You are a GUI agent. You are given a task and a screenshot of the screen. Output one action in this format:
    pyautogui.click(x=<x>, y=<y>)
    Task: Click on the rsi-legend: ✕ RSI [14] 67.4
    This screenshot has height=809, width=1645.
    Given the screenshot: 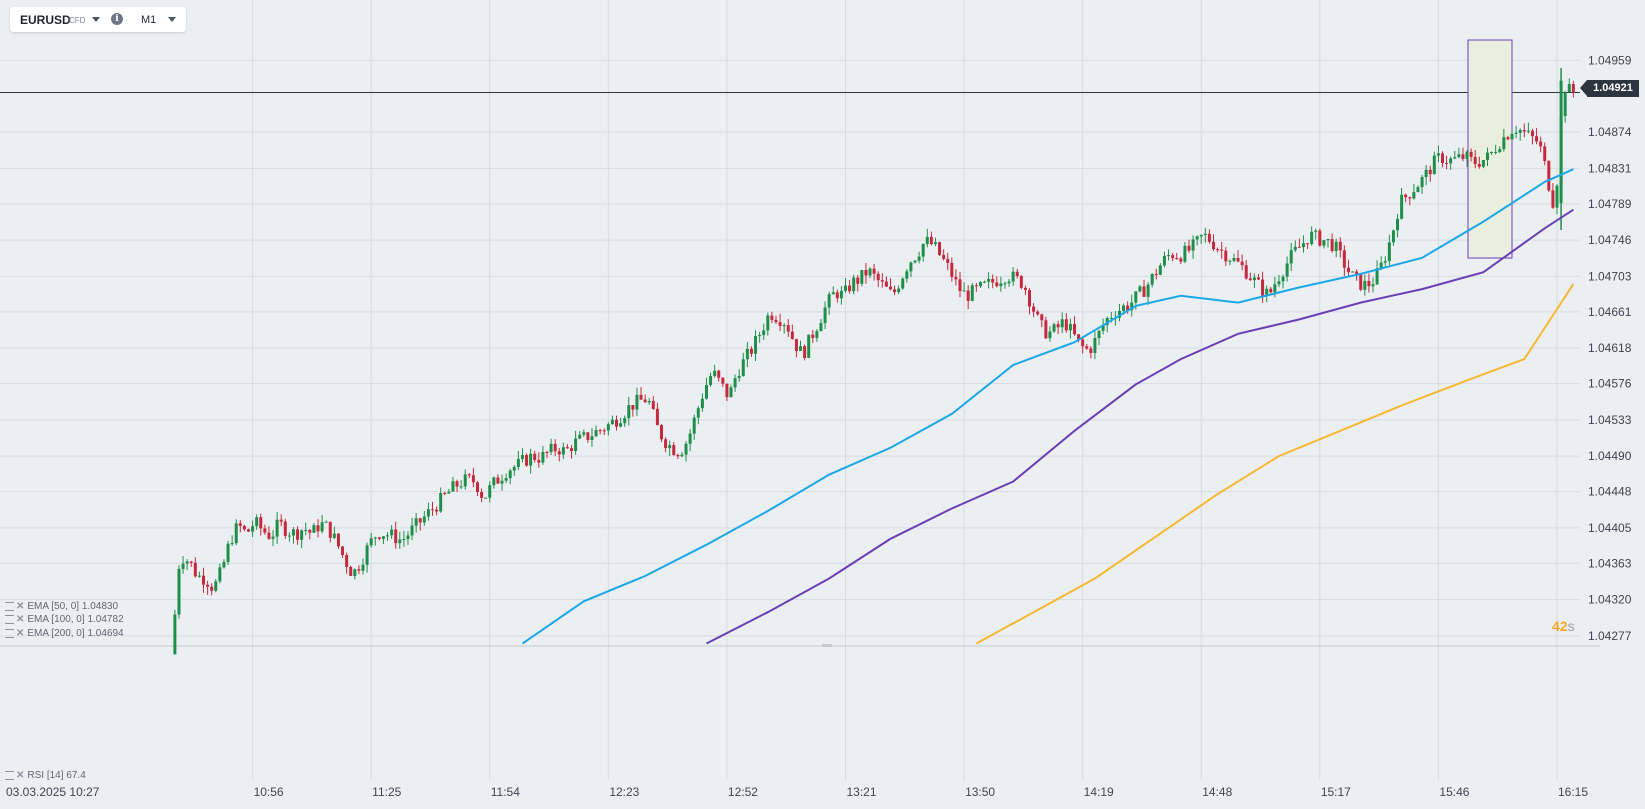 What is the action you would take?
    pyautogui.click(x=45, y=776)
    